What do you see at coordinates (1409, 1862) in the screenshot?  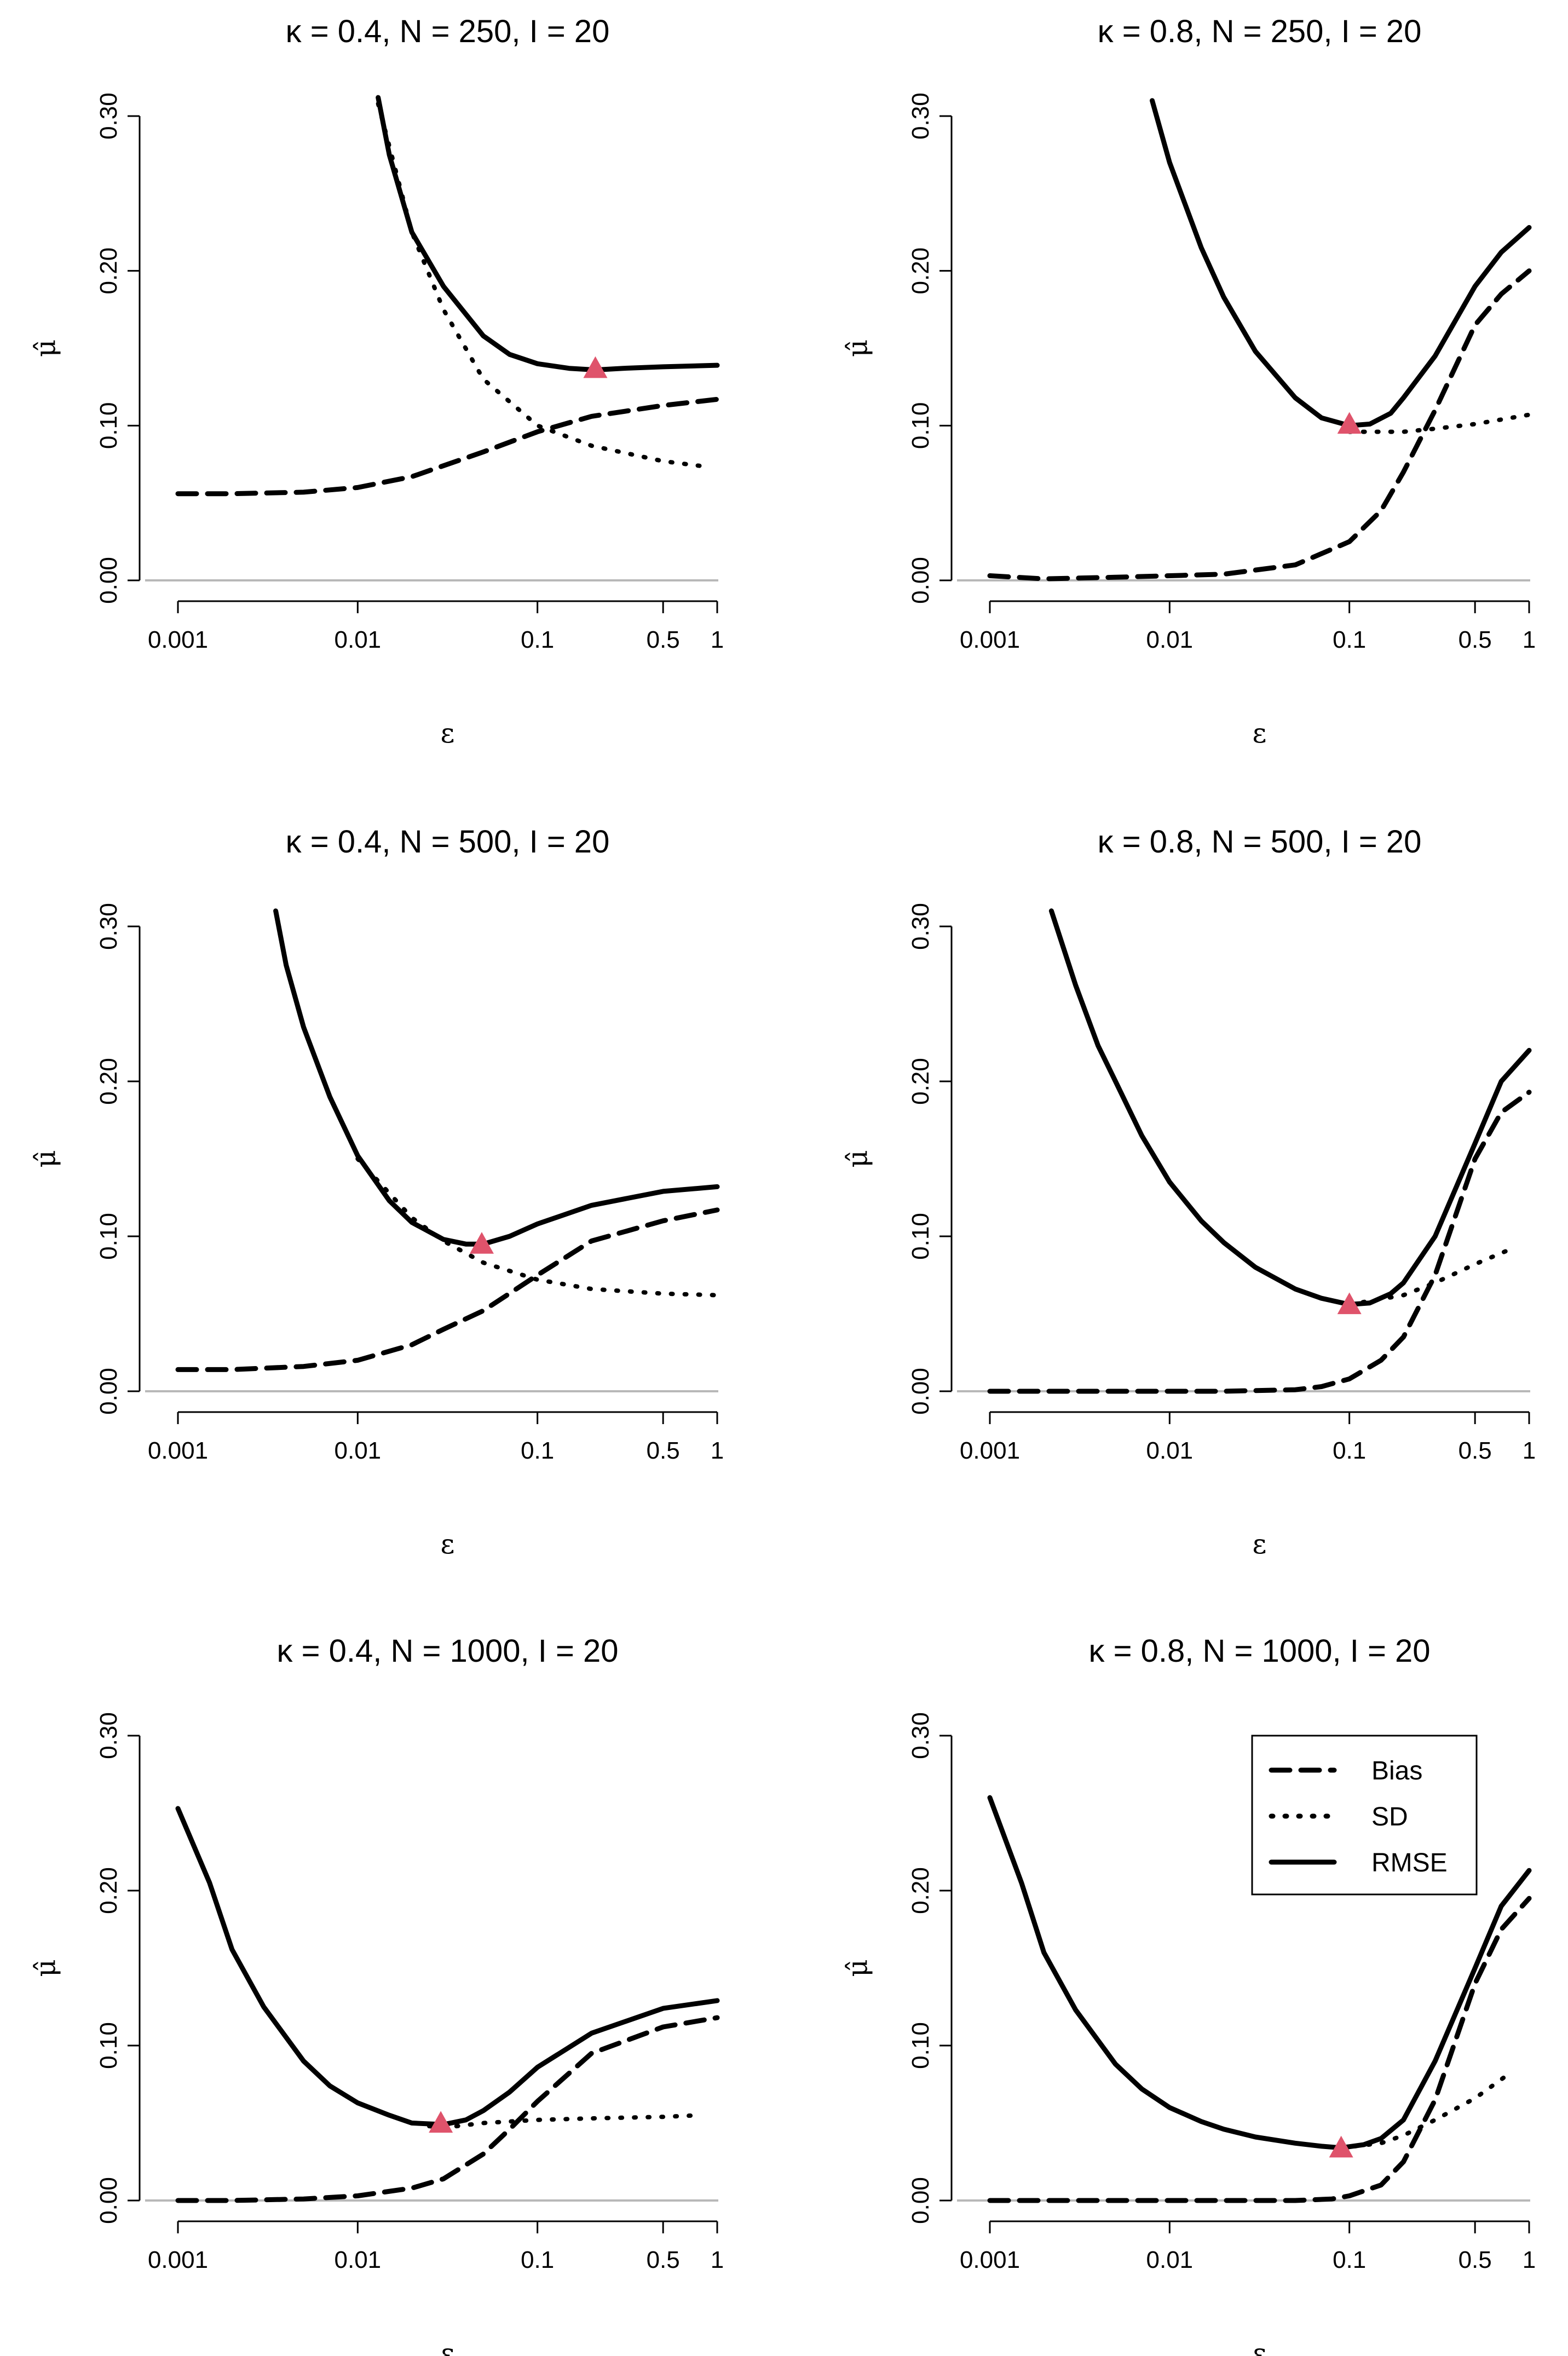 I see `legend-rmse-label: RMSE` at bounding box center [1409, 1862].